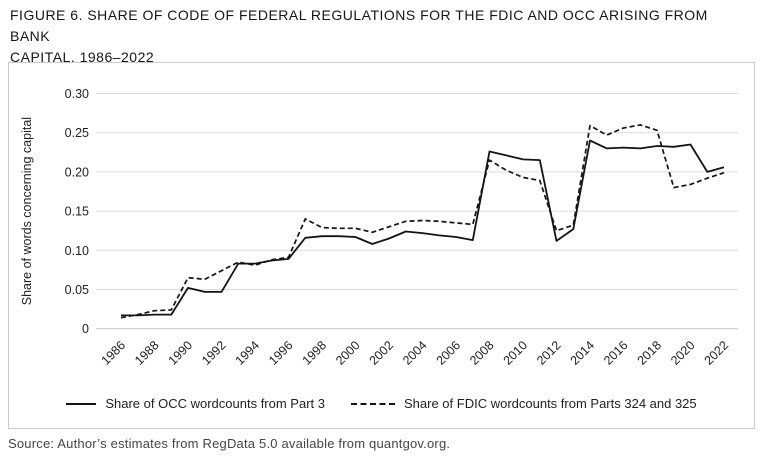  I want to click on fdic-line-sample, so click(373, 403).